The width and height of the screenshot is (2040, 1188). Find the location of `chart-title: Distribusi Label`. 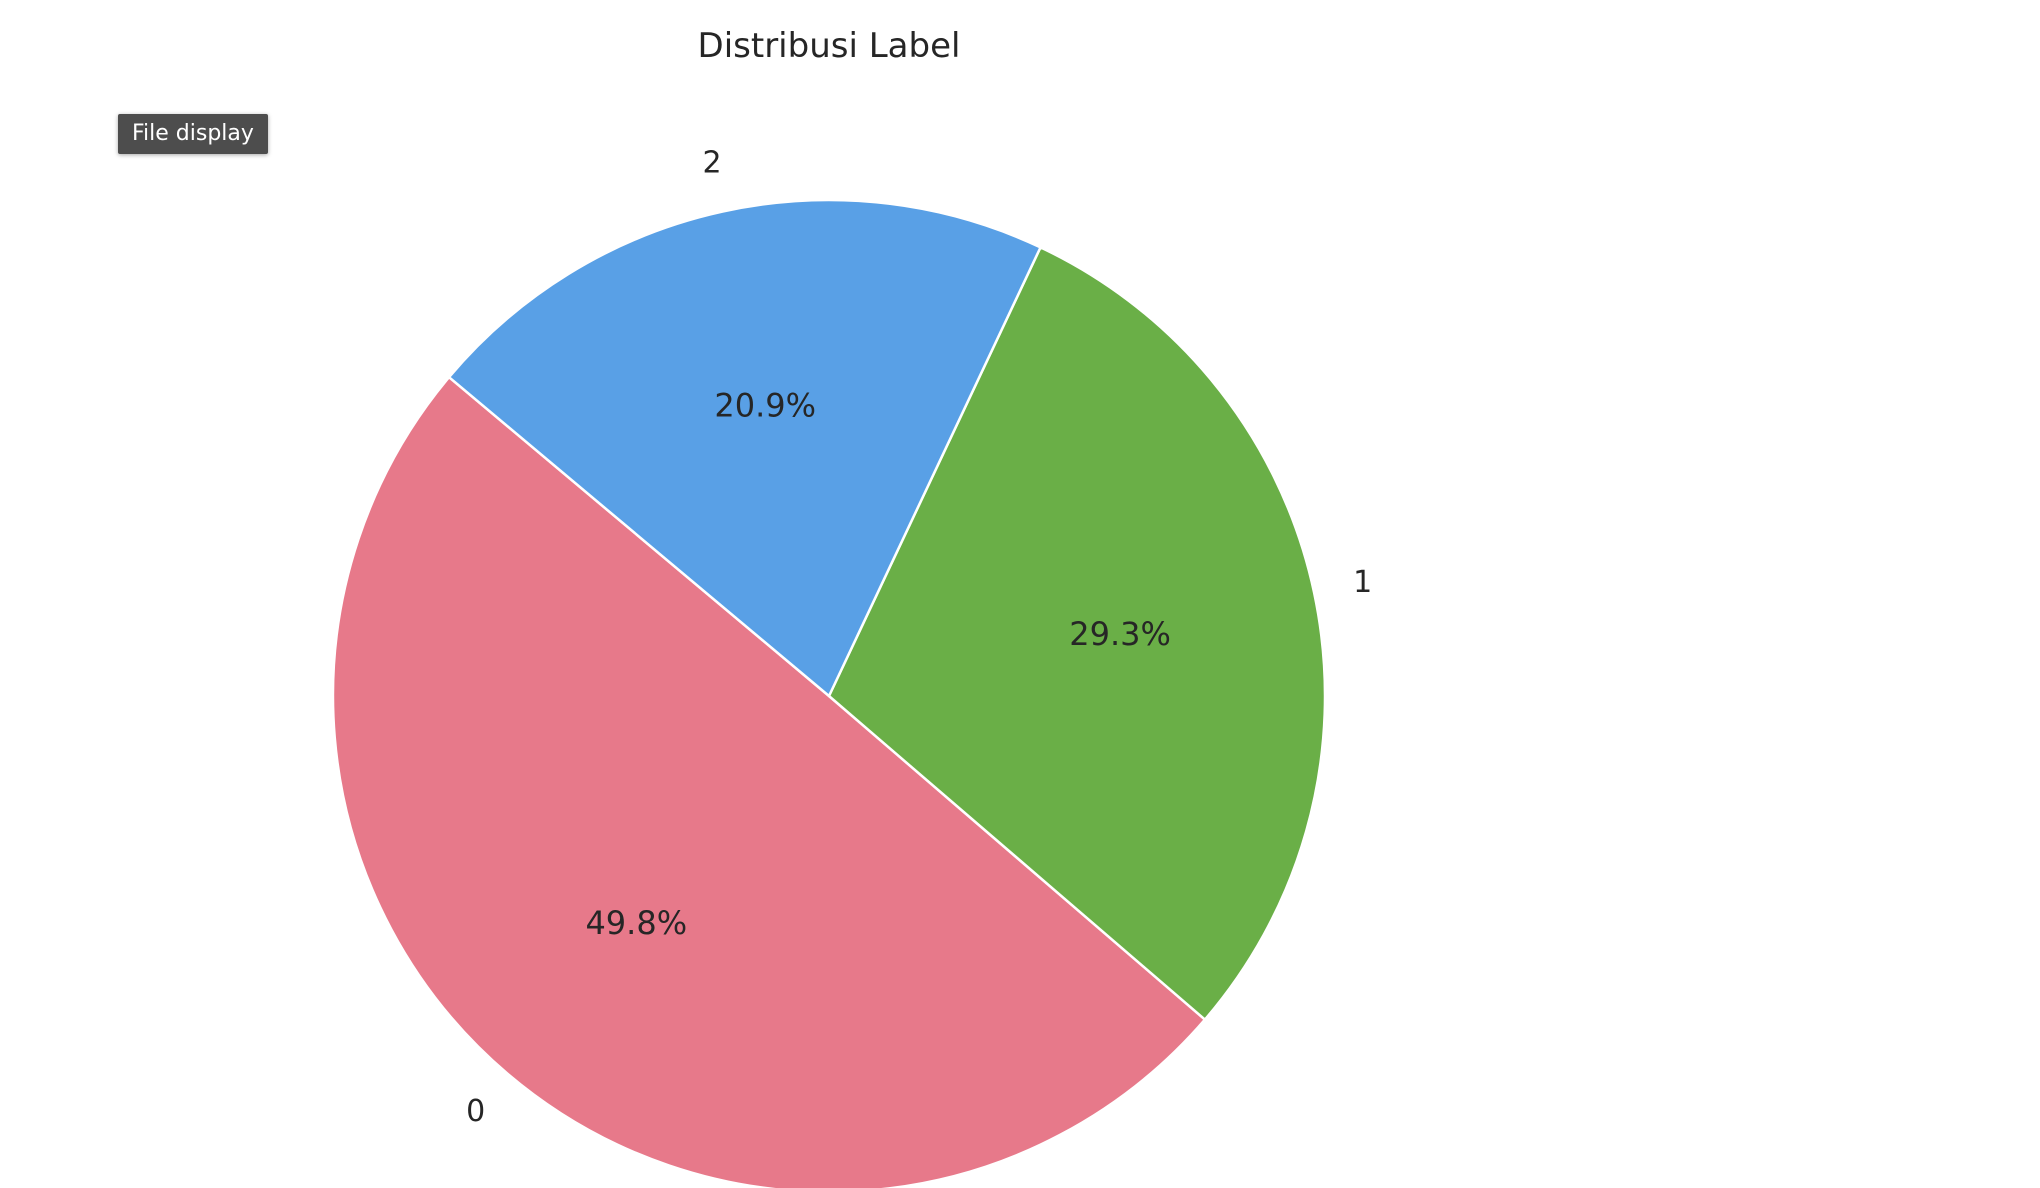

chart-title: Distribusi Label is located at coordinates (829, 46).